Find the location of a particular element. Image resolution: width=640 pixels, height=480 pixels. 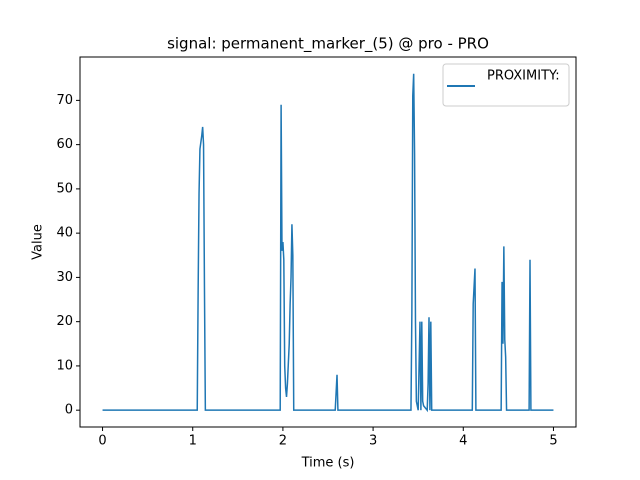

y-tick-label: 10 is located at coordinates (64, 365).